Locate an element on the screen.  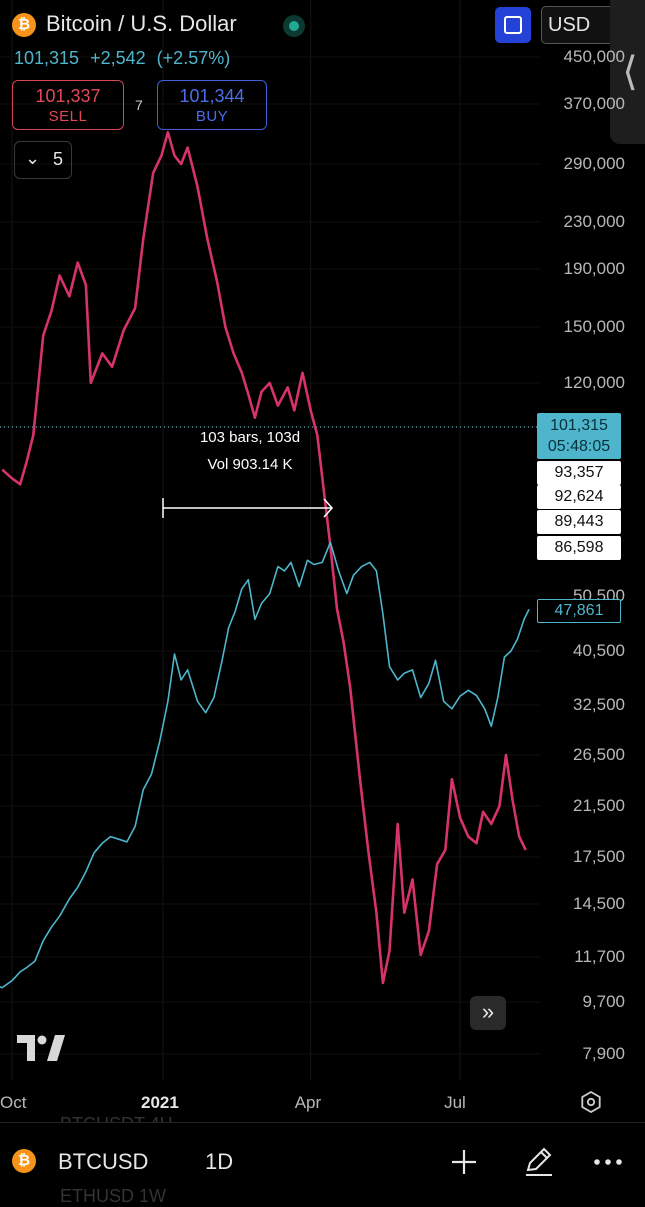
interval-selector: 1D is located at coordinates (219, 1161).